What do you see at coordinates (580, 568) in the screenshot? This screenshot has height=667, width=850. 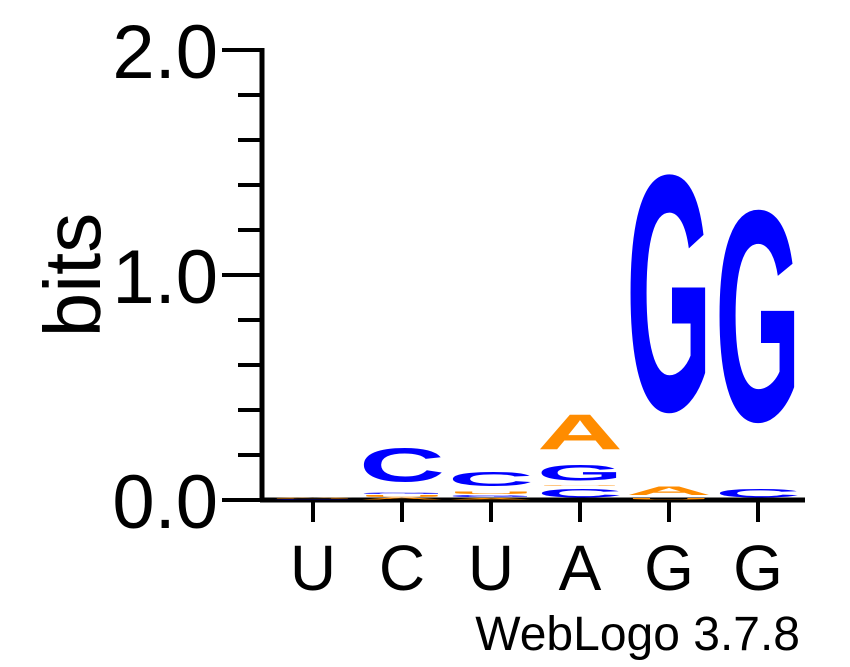 I see `x-tick-label: A` at bounding box center [580, 568].